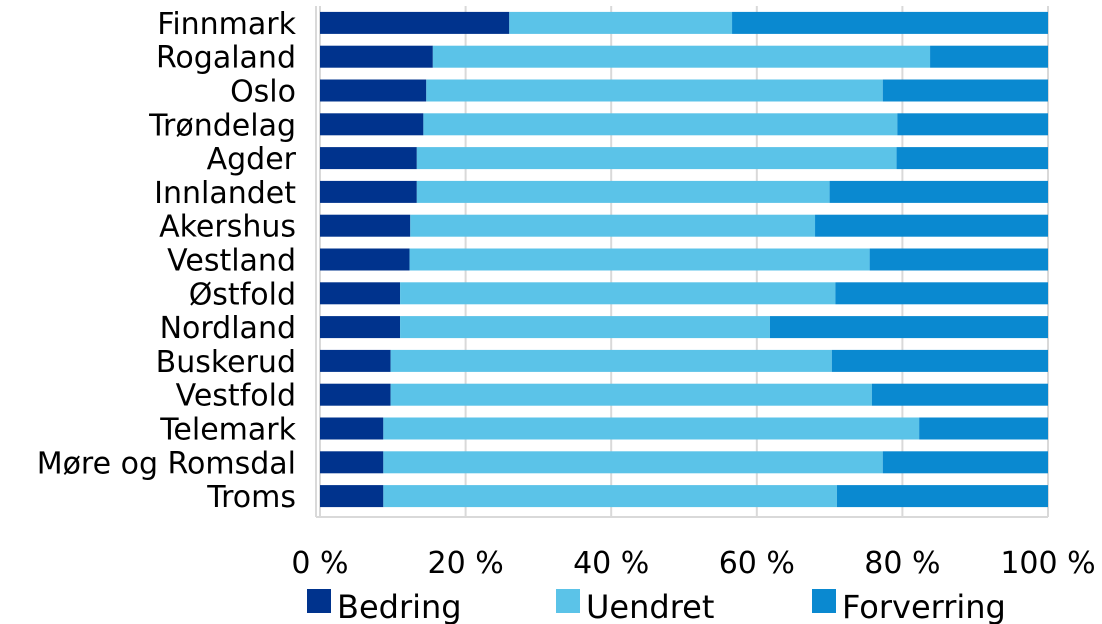 The height and width of the screenshot is (624, 1102). Describe the element at coordinates (242, 294) in the screenshot. I see `category-label: Østfold` at that location.